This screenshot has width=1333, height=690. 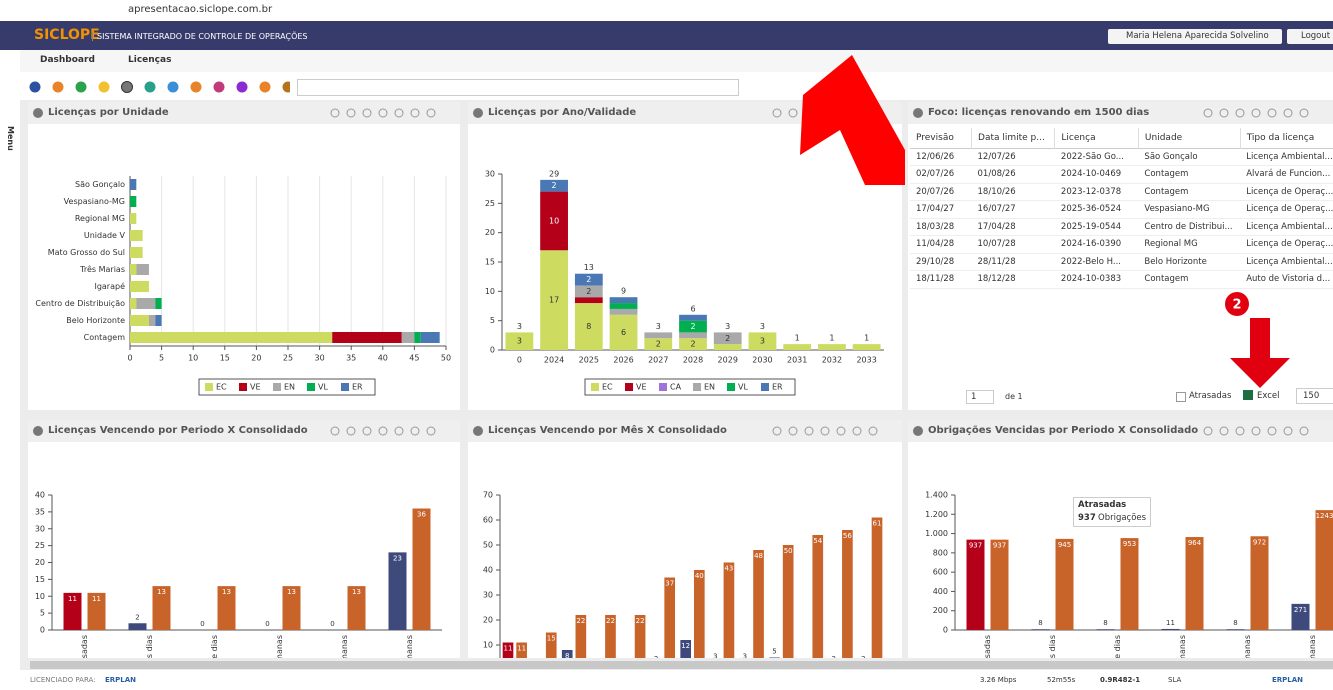 I want to click on page-size: 150, so click(x=1314, y=396).